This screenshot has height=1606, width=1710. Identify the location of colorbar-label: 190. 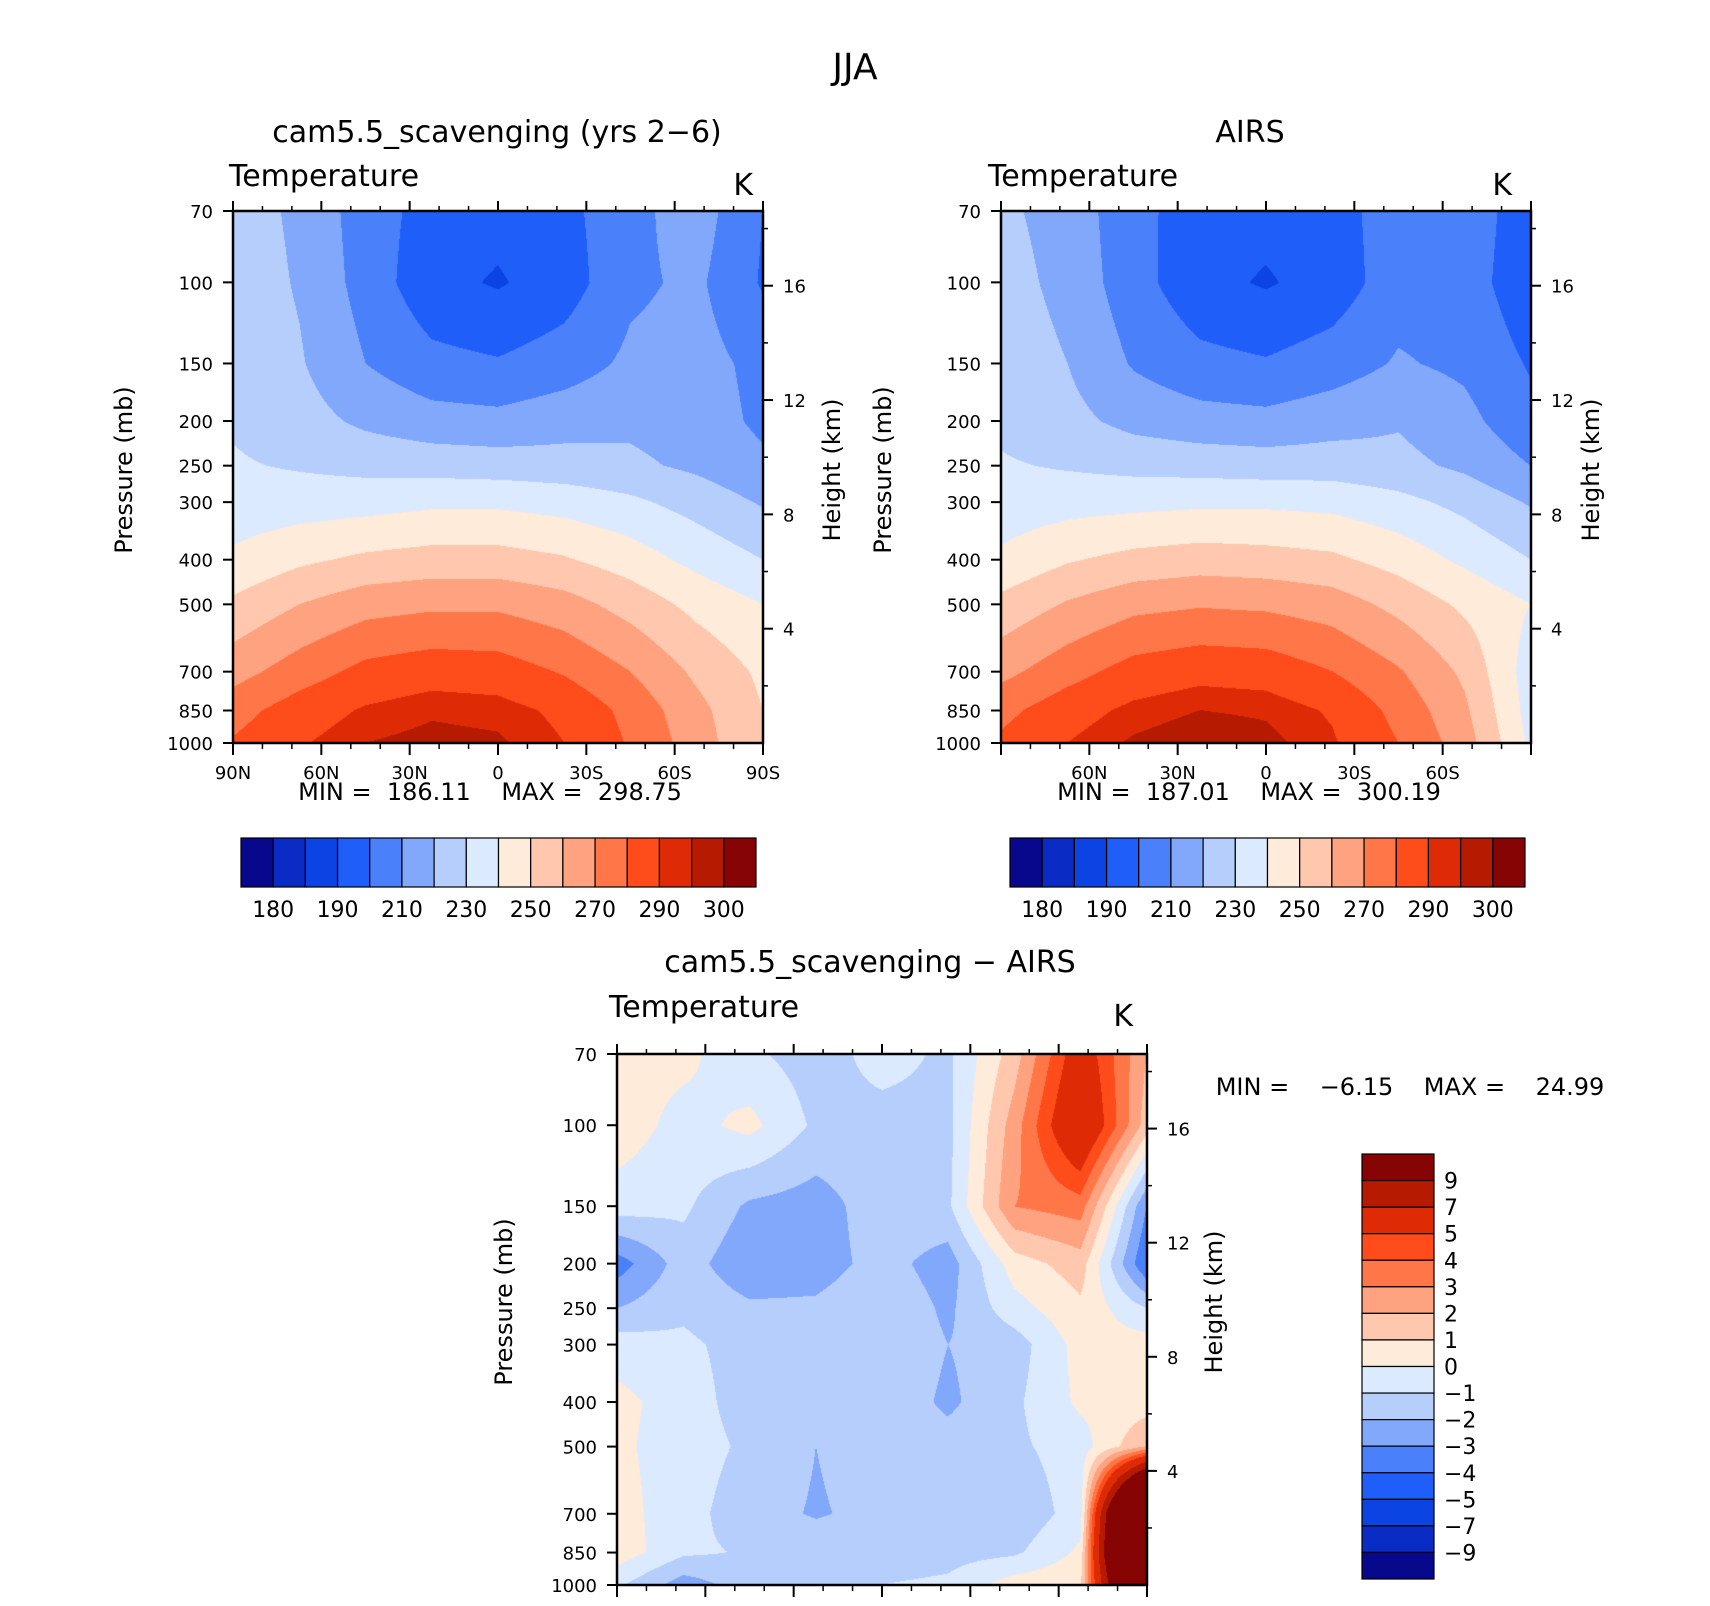
(1107, 910).